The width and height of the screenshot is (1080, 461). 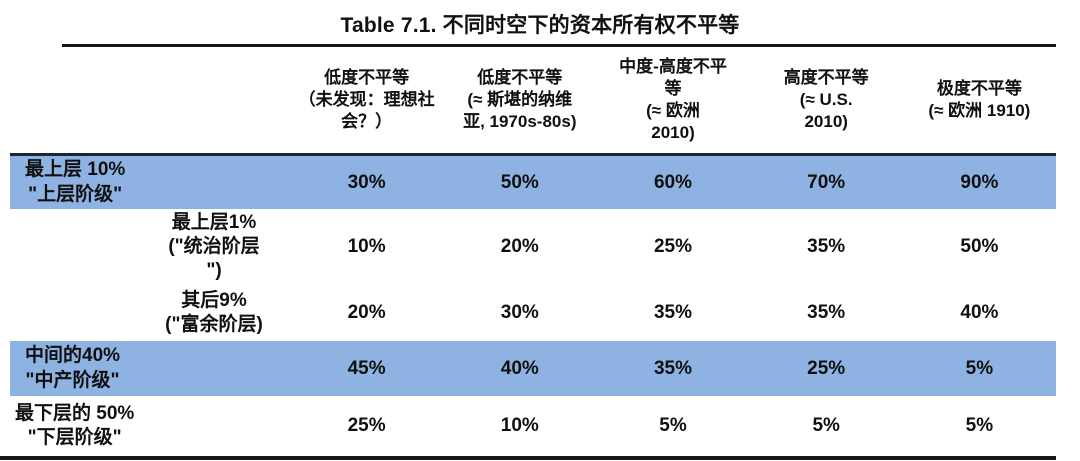 I want to click on row-label-top10: 最上层 10% "上层阶级", so click(x=150, y=182).